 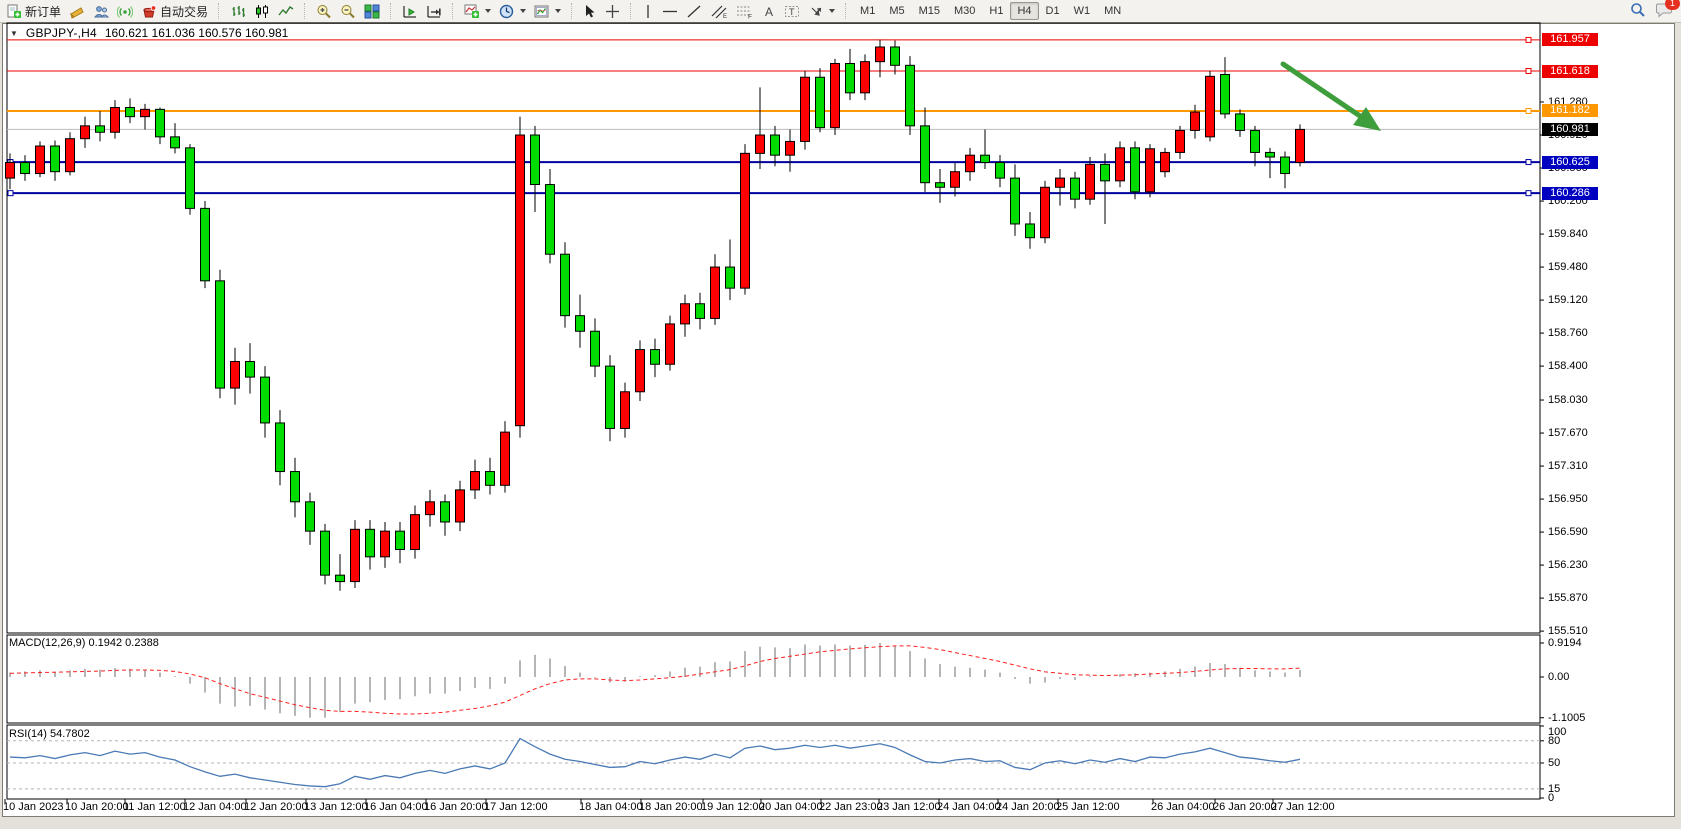 I want to click on notifications-button: 1, so click(x=1668, y=10).